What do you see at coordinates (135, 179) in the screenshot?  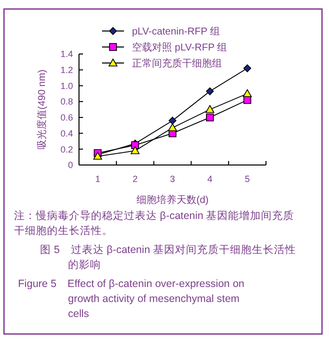 I see `x-tick-label: 2` at bounding box center [135, 179].